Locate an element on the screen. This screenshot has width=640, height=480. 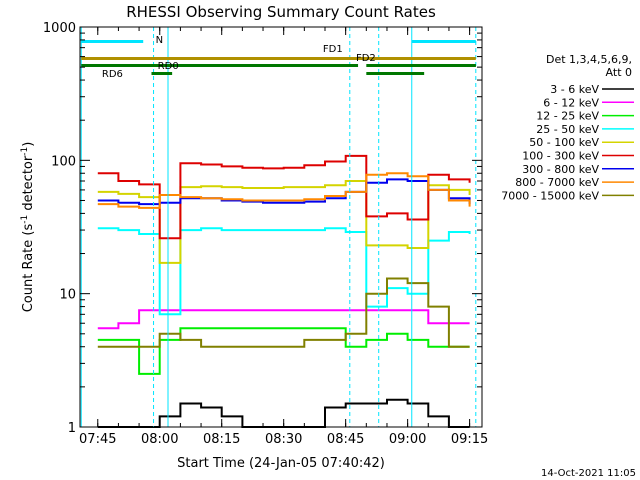
legend-label: 300 - 800 keV is located at coordinates (560, 169).